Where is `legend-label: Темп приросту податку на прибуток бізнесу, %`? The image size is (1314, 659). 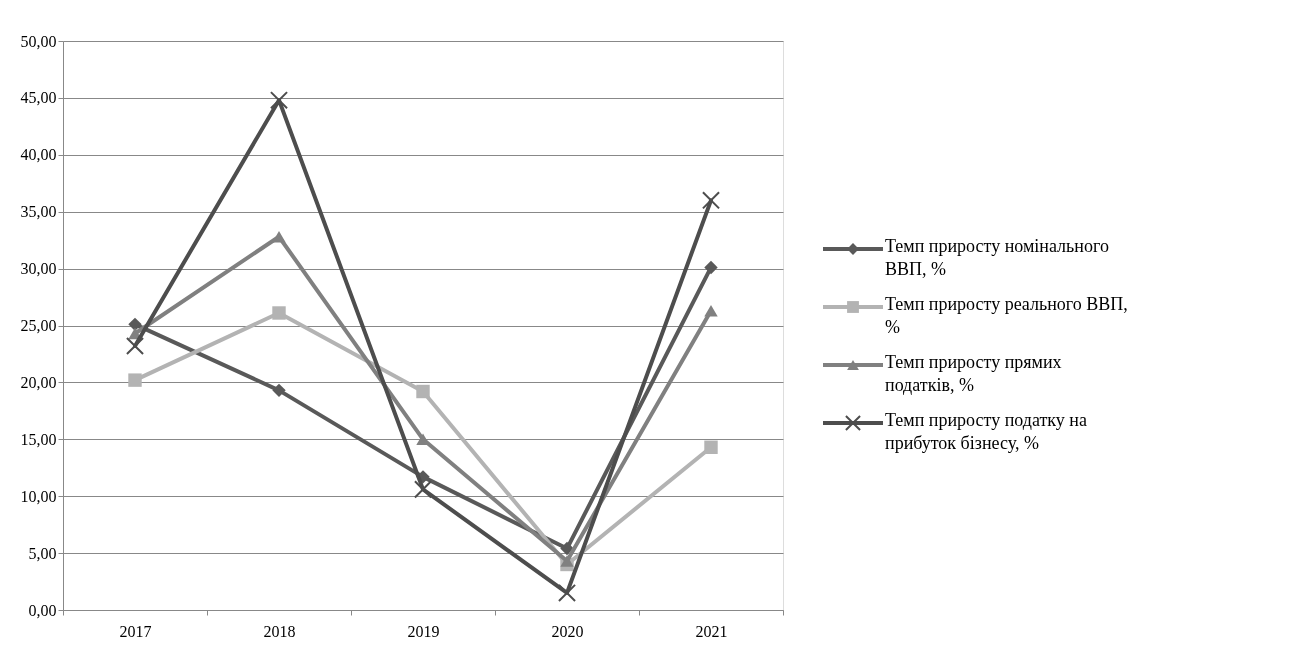 legend-label: Темп приросту податку на прибуток бізнесу, % is located at coordinates (986, 431).